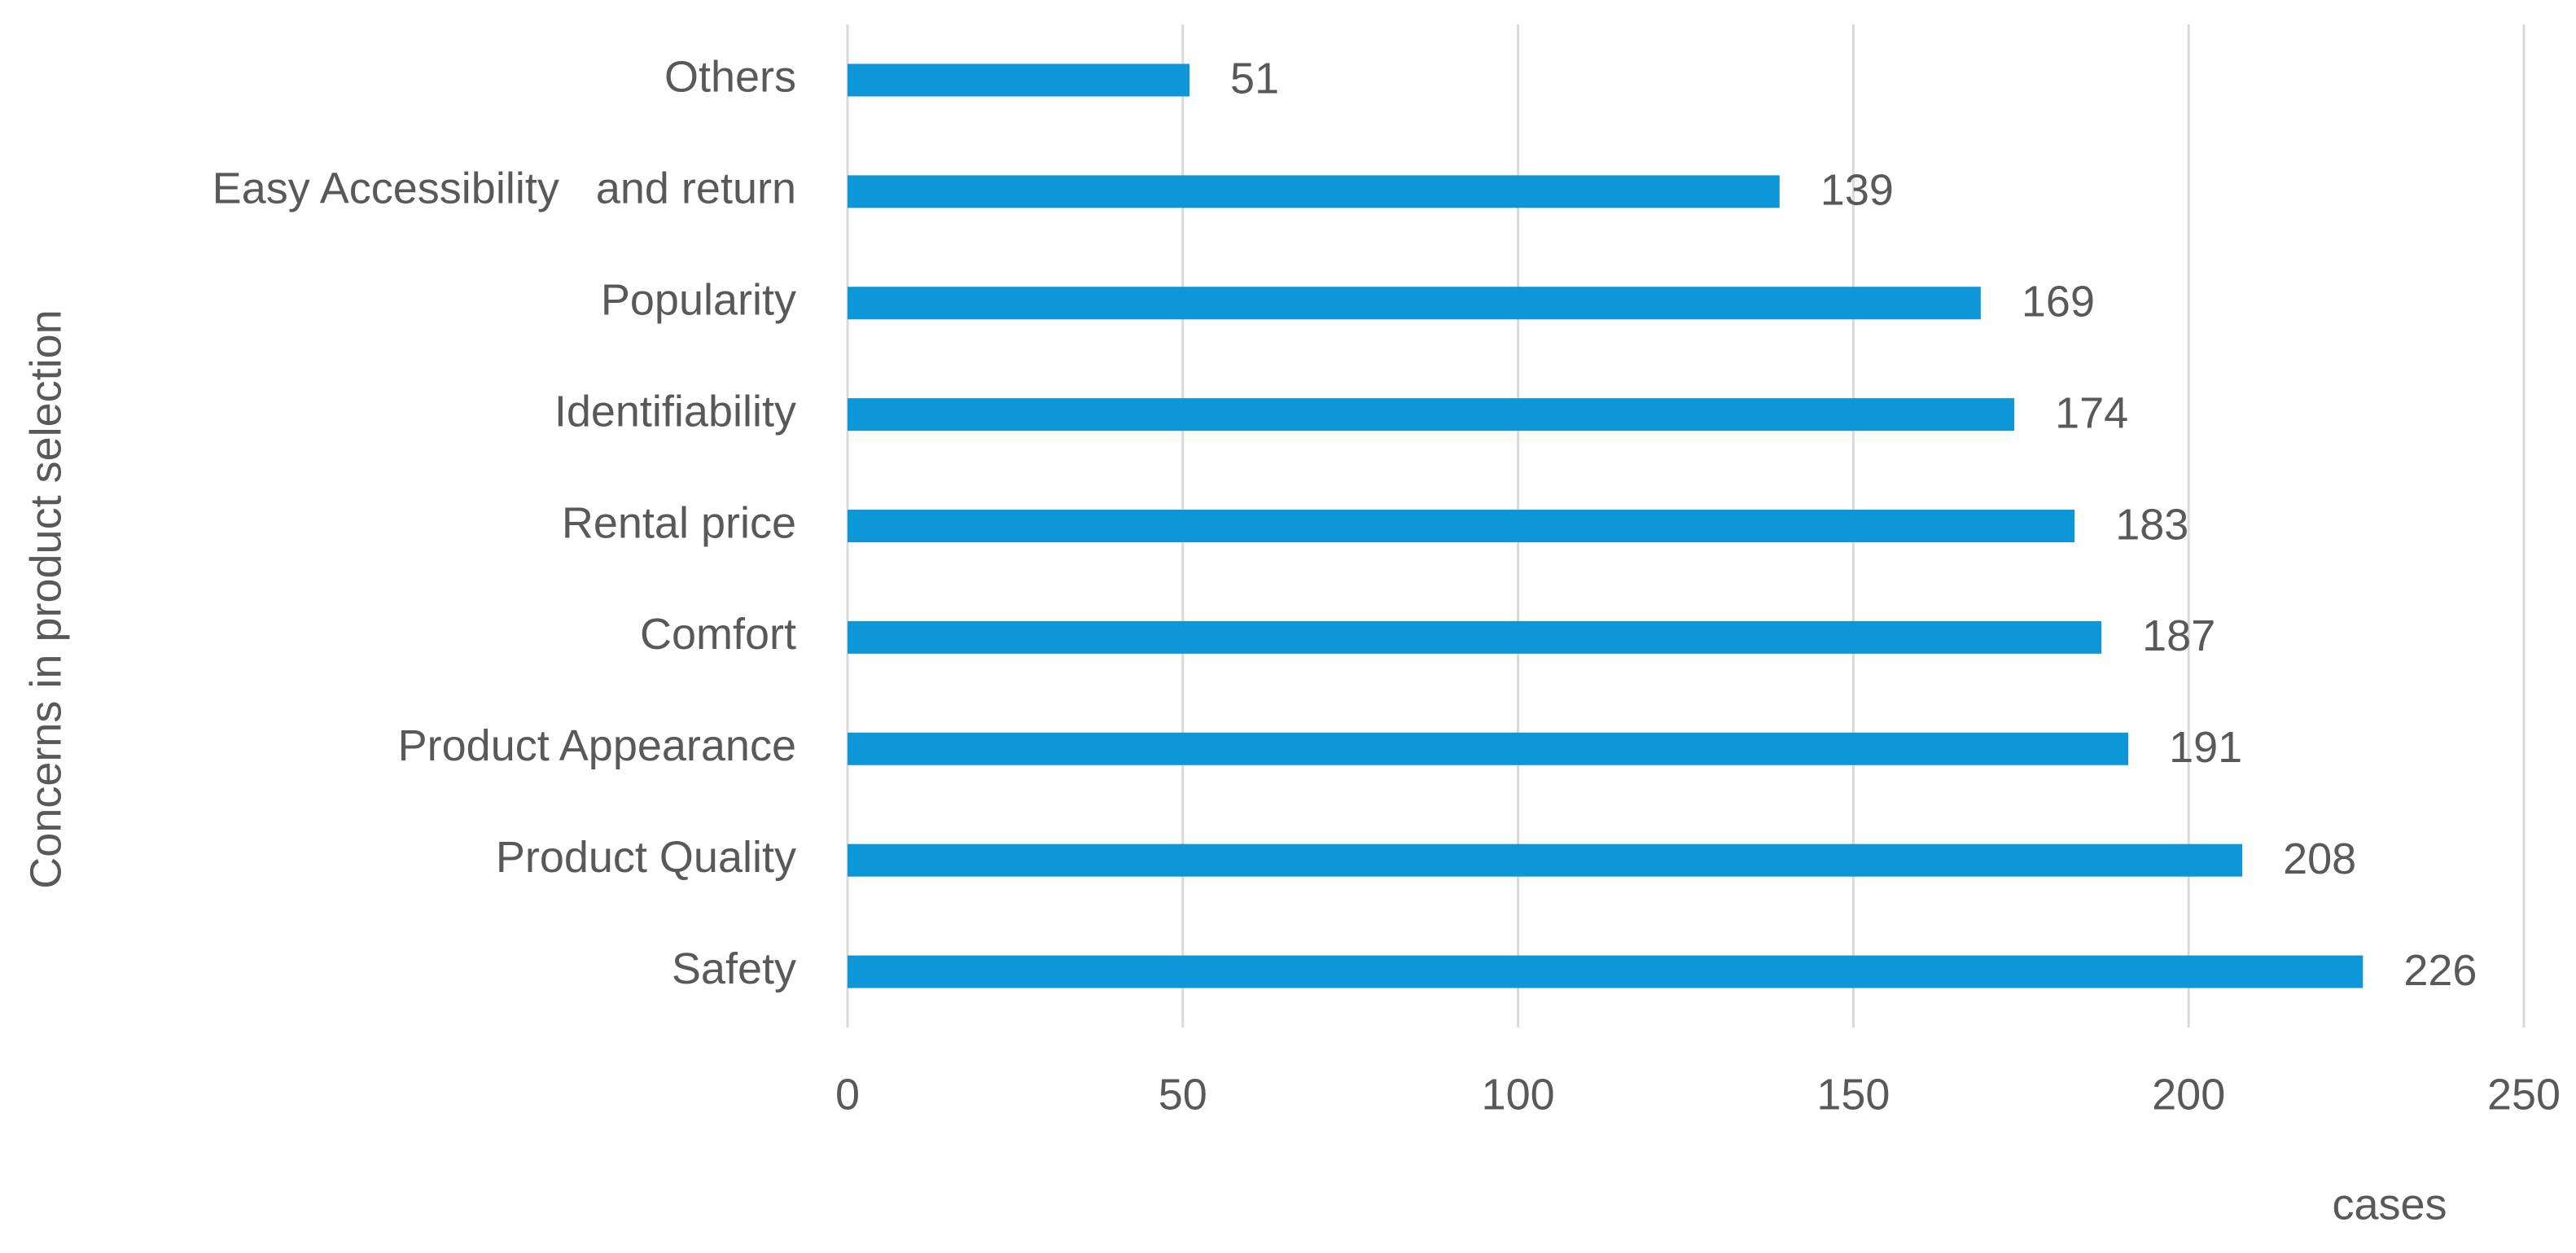 The width and height of the screenshot is (2576, 1253). Describe the element at coordinates (597, 745) in the screenshot. I see `y-tick-label: Product Appearance` at that location.